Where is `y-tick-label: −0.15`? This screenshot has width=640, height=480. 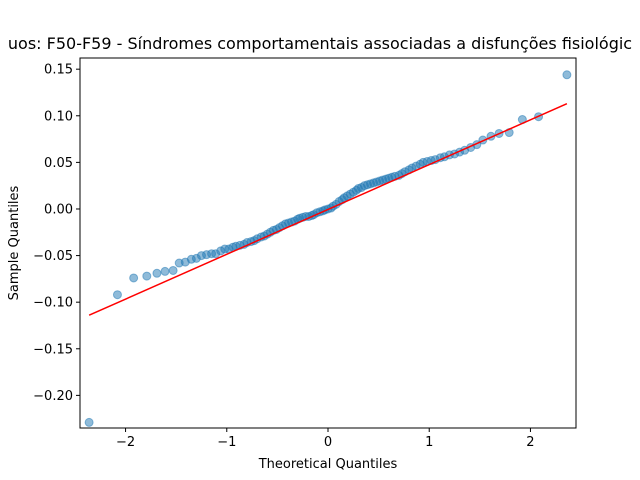 y-tick-label: −0.15 is located at coordinates (53, 349).